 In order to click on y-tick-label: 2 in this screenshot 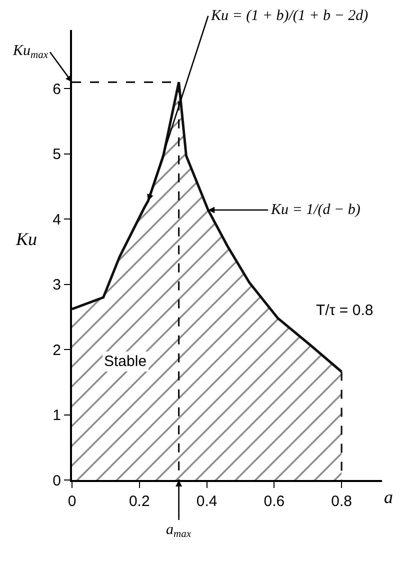, I will do `click(56, 350)`.